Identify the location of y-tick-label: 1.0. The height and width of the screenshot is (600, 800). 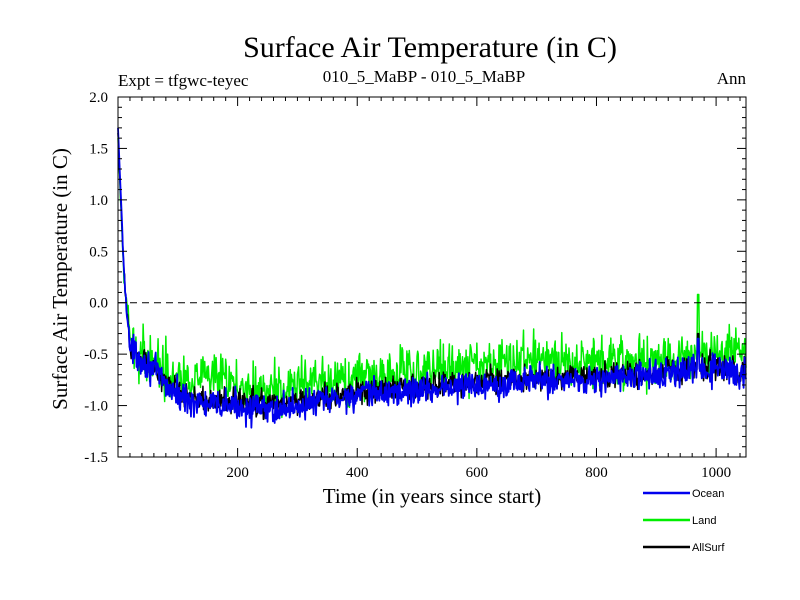
(98, 201).